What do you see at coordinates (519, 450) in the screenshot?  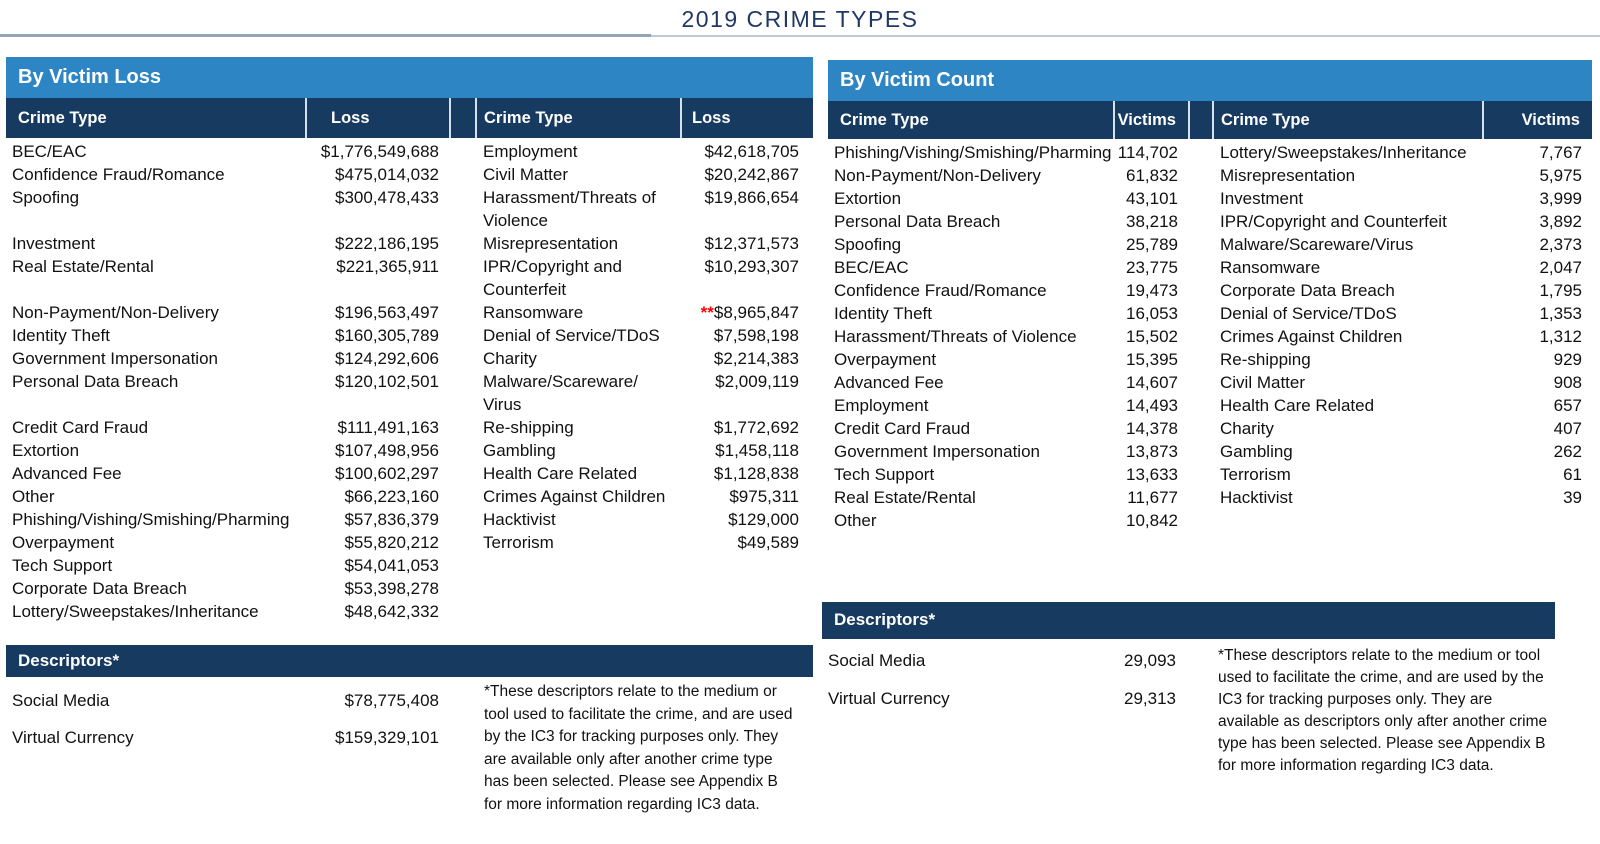 I see `crime-type-cell: Gambling` at bounding box center [519, 450].